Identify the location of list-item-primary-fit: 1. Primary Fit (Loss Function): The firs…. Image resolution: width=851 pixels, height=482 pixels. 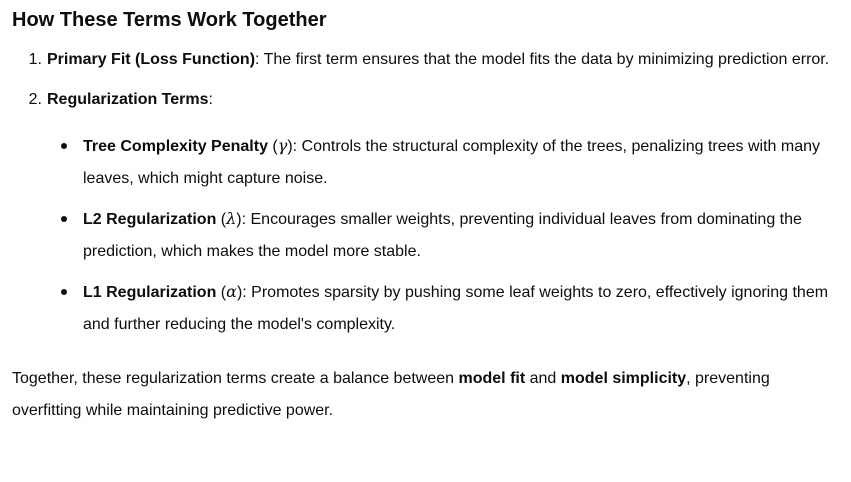
(435, 60).